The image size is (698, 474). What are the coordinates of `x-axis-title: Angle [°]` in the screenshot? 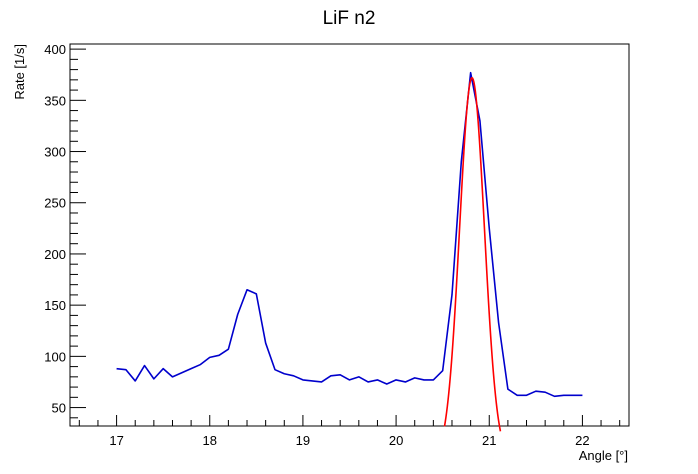 It's located at (603, 455).